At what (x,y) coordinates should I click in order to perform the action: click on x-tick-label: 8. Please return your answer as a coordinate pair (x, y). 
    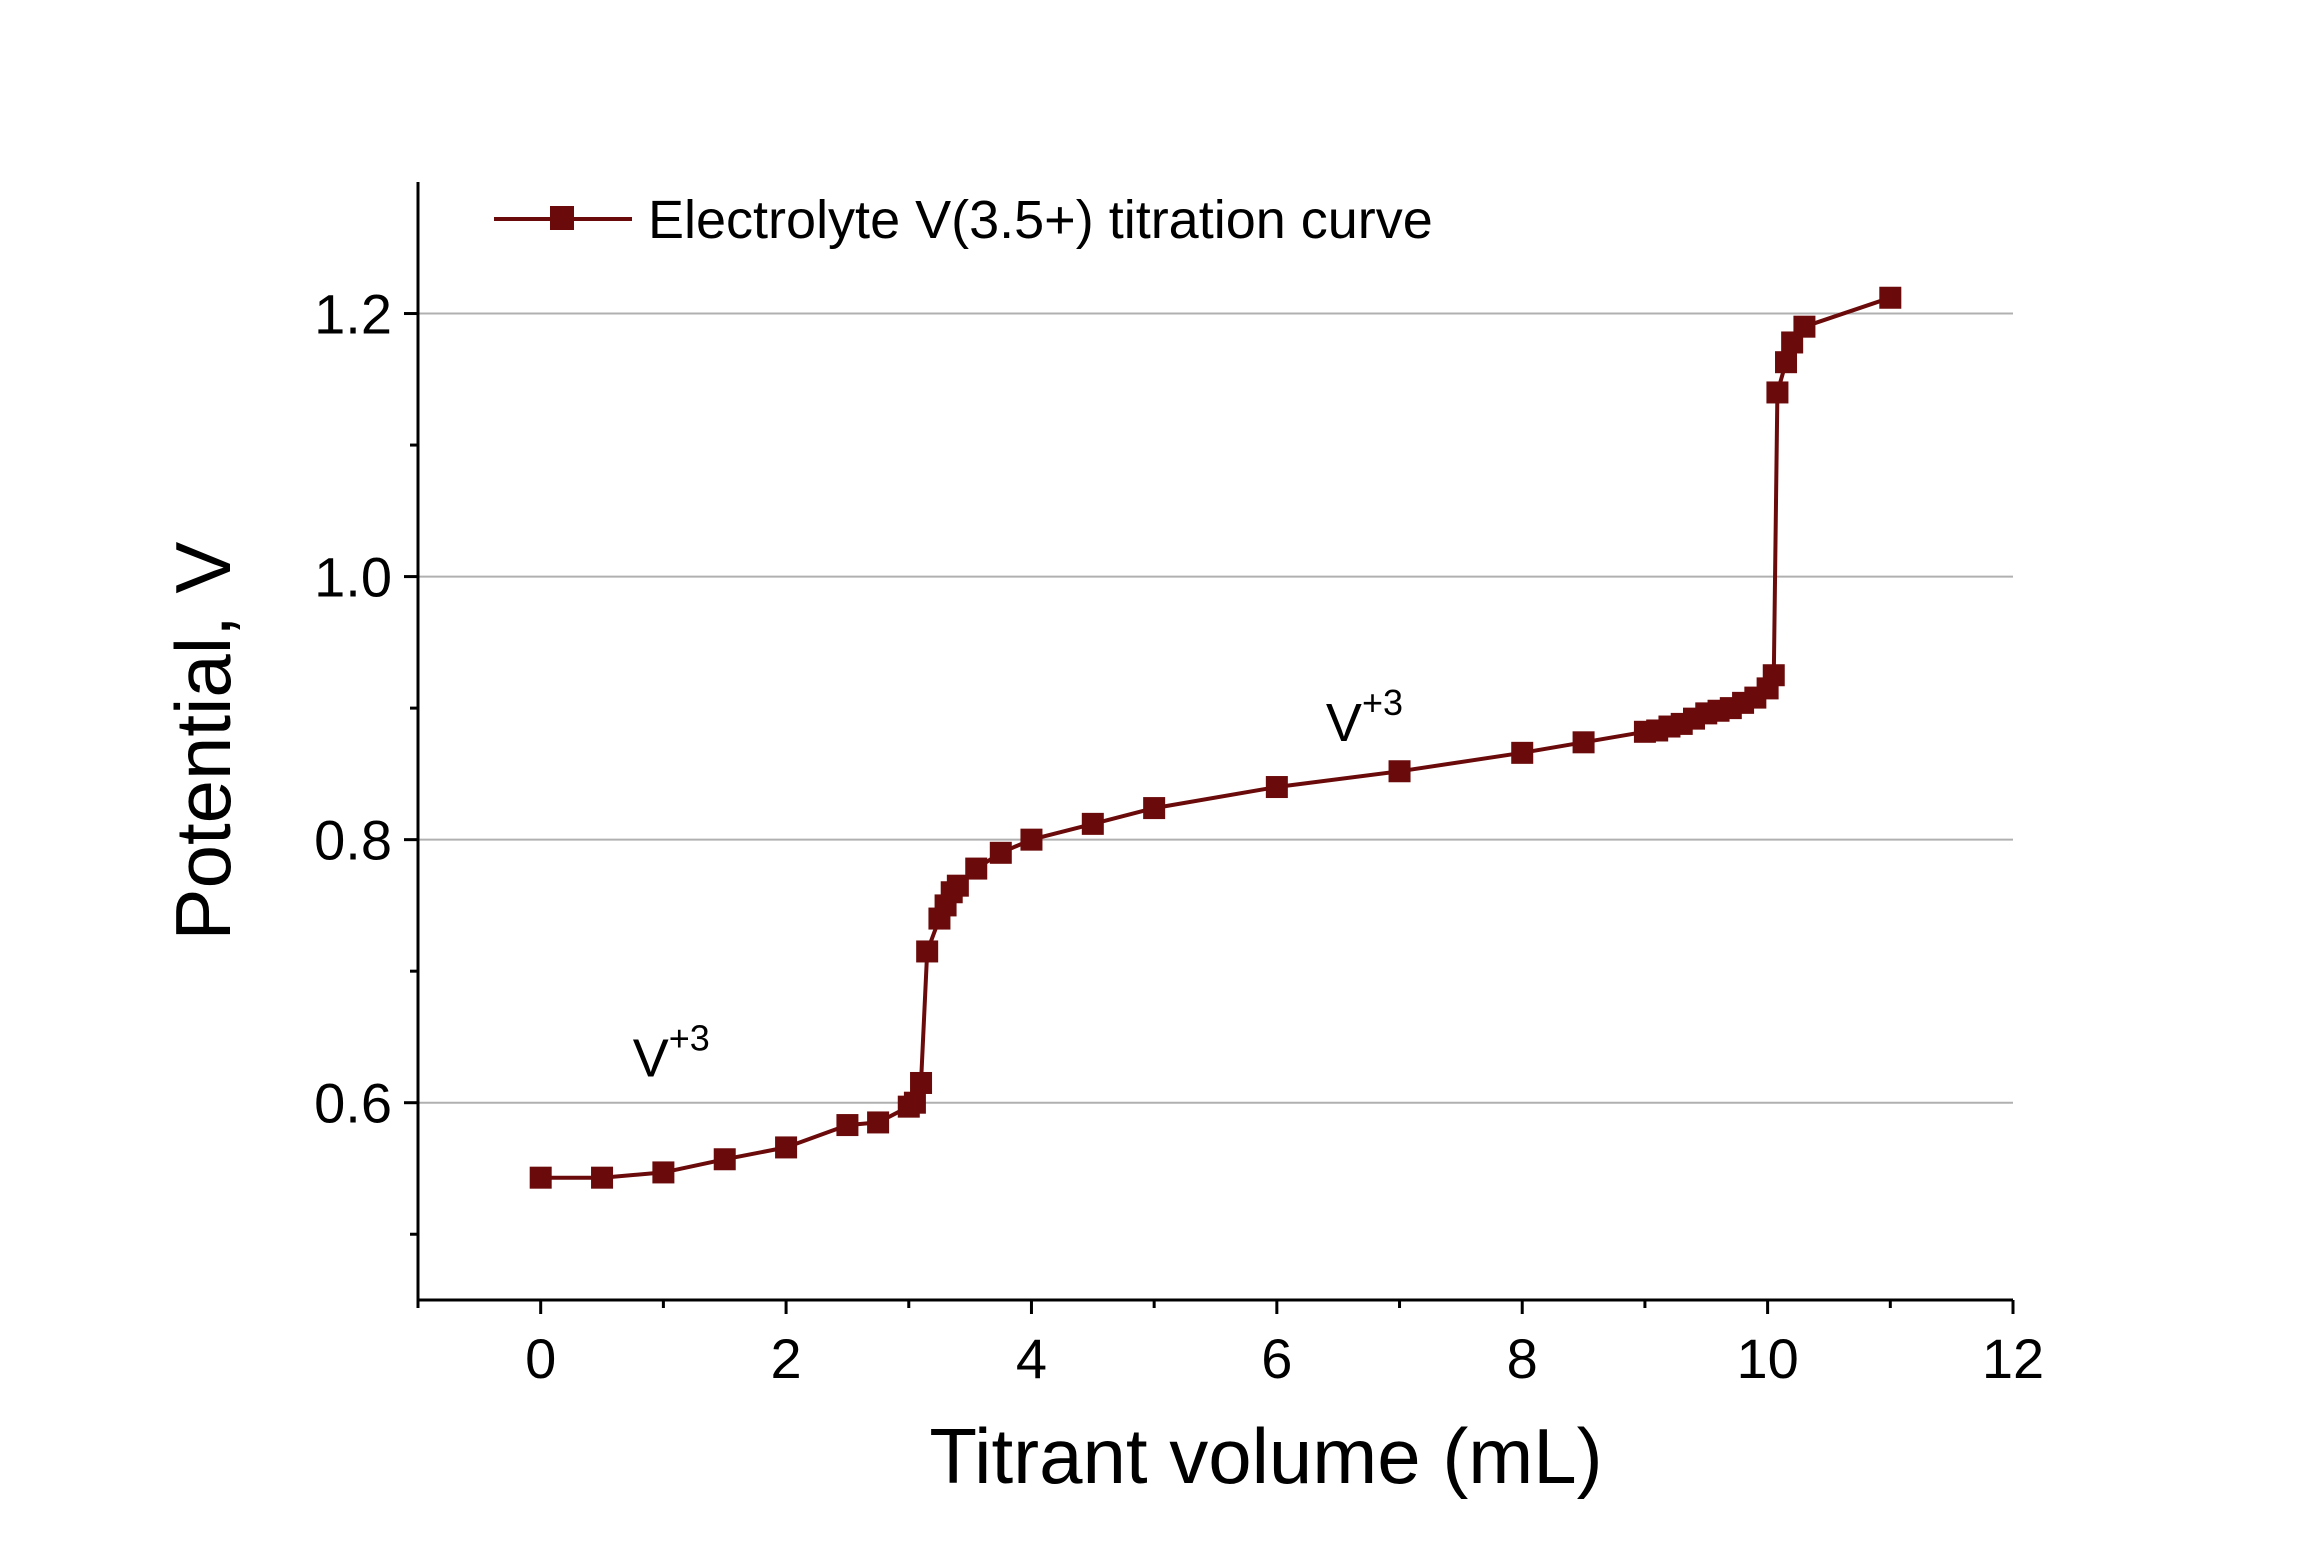
    Looking at the image, I should click on (1522, 1358).